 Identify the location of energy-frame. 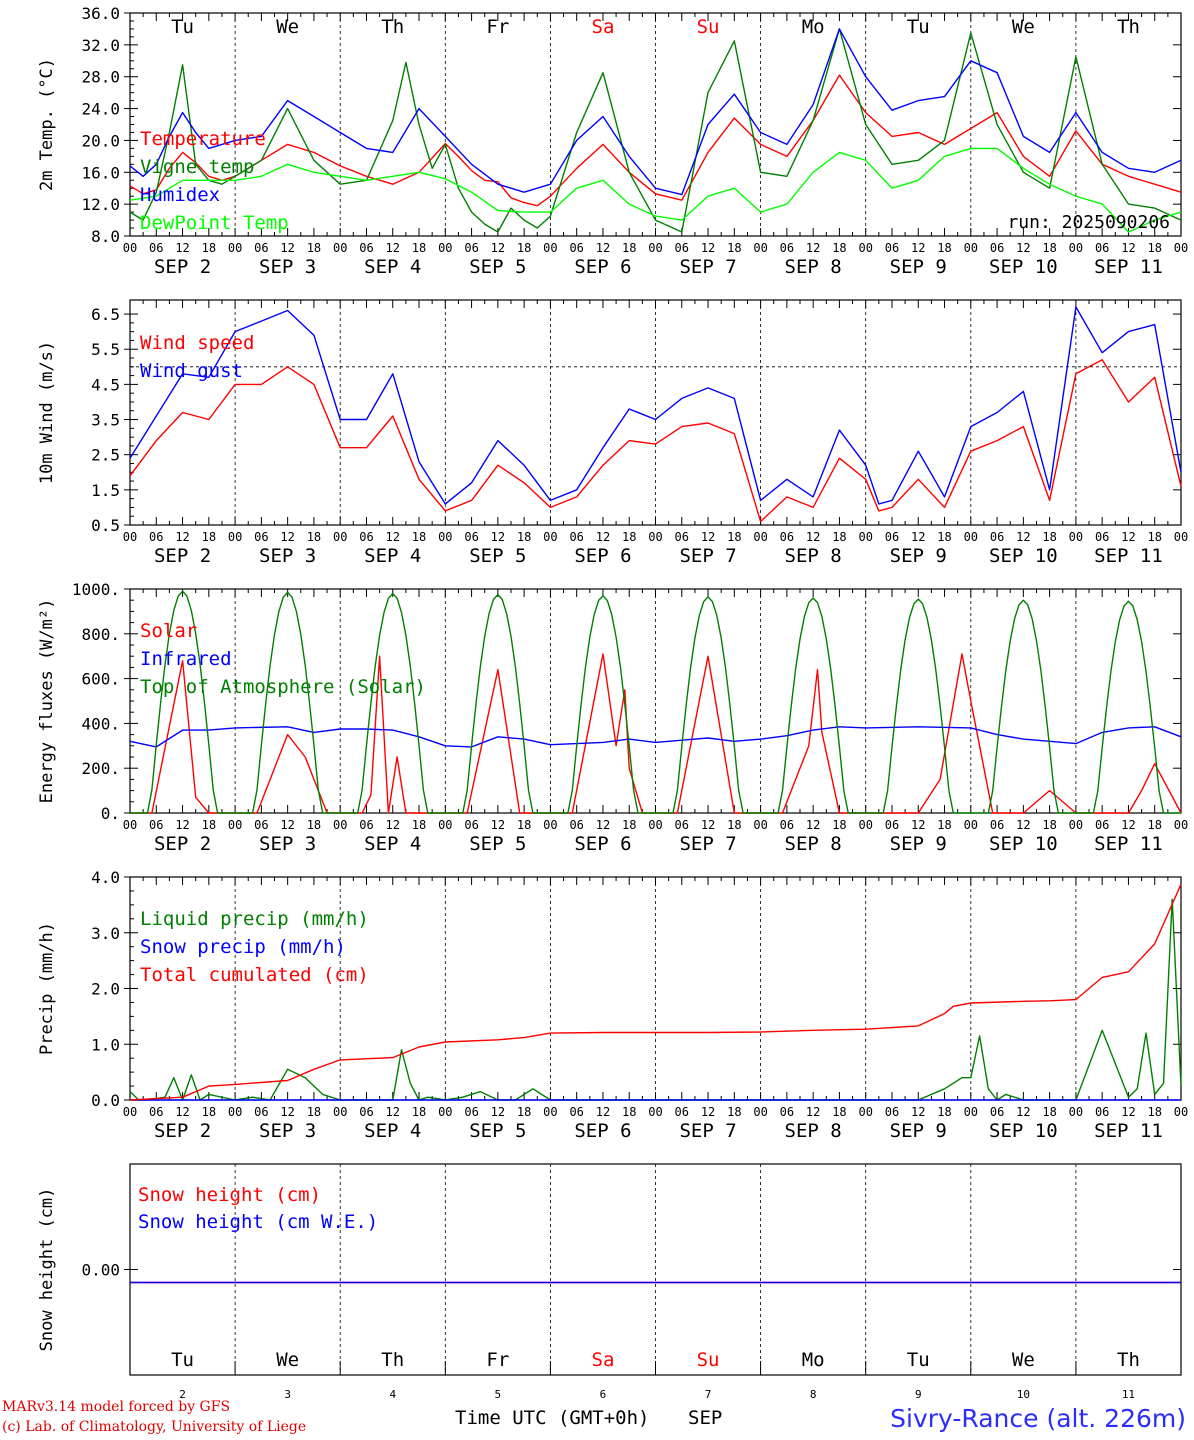
(655, 701).